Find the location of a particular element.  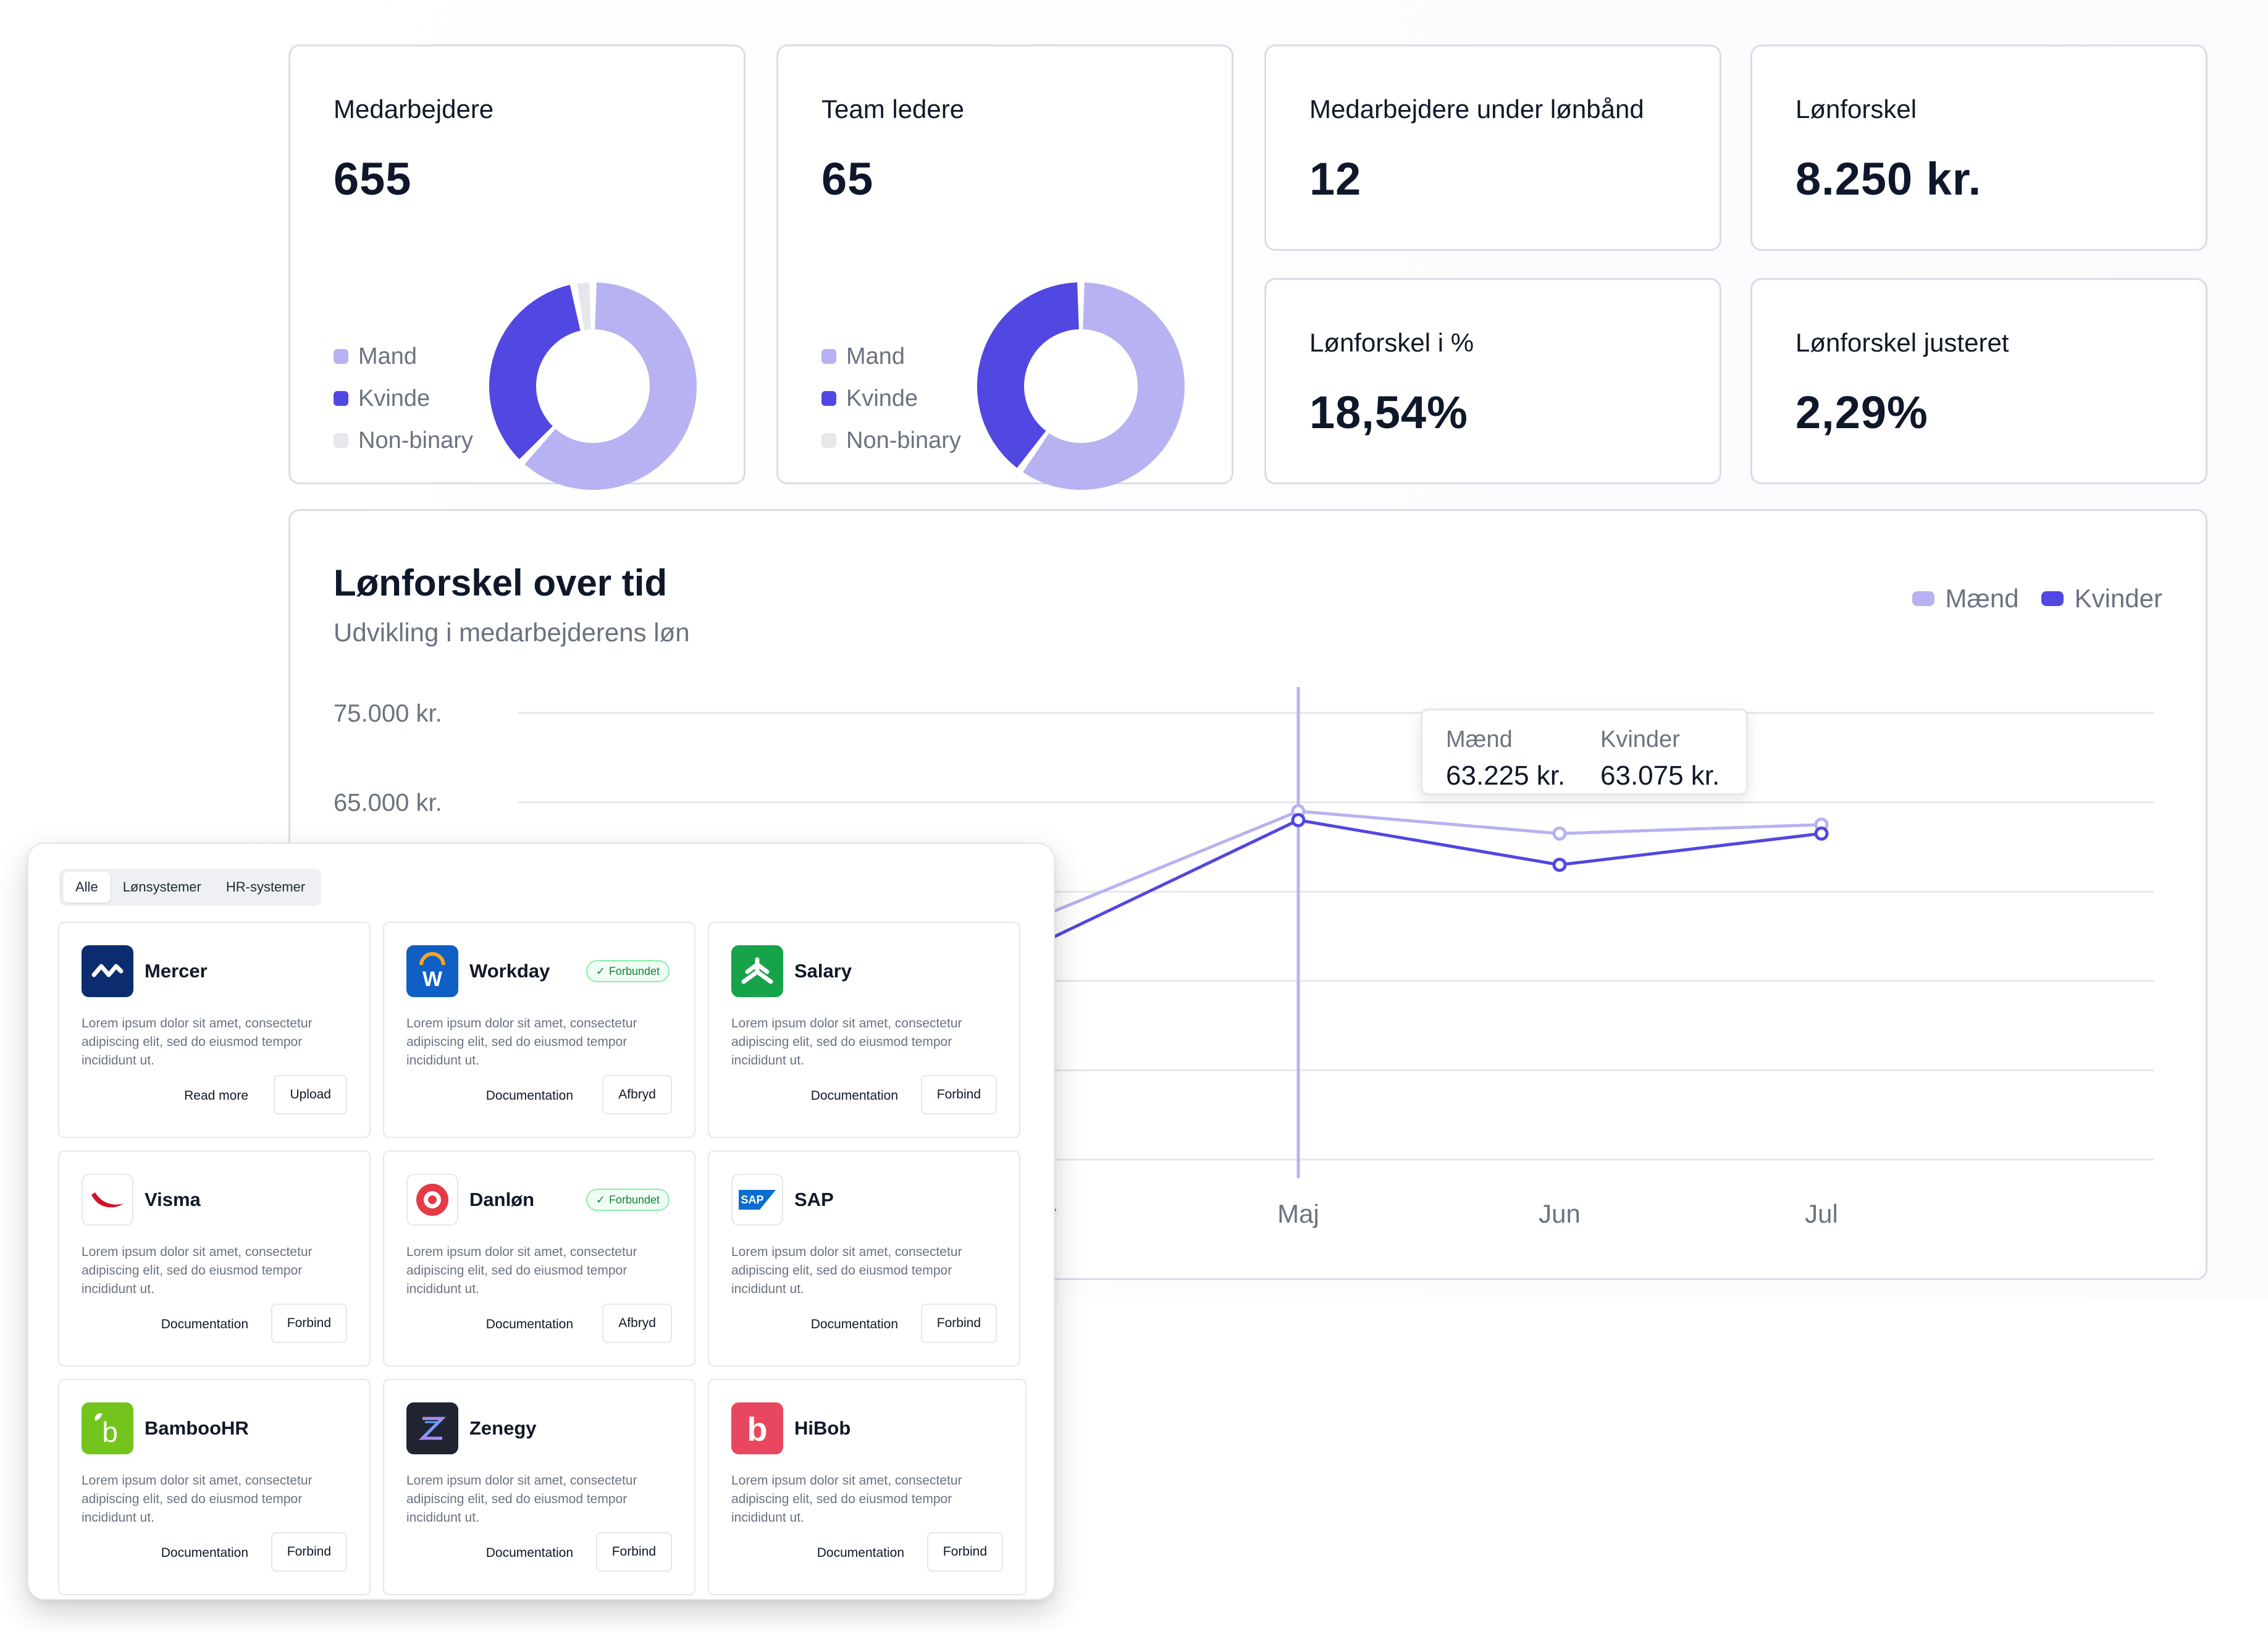

employees-legend: Mand Kvinde Non-binary is located at coordinates (404, 398).